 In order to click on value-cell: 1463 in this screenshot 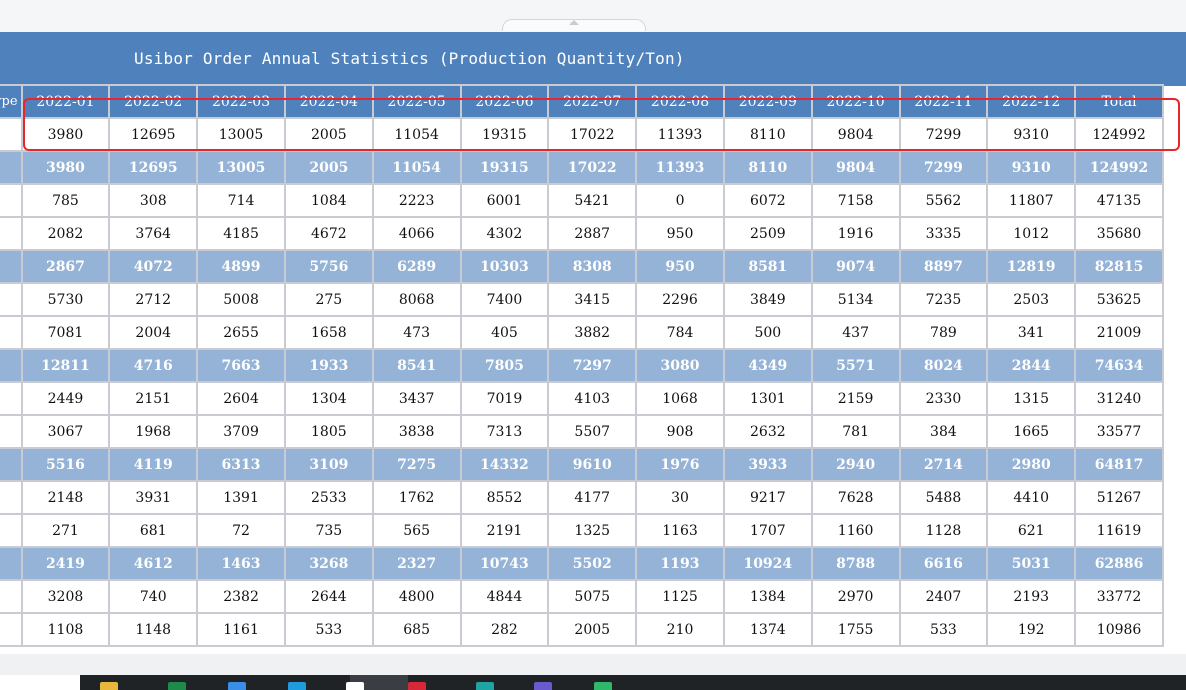, I will do `click(241, 563)`.